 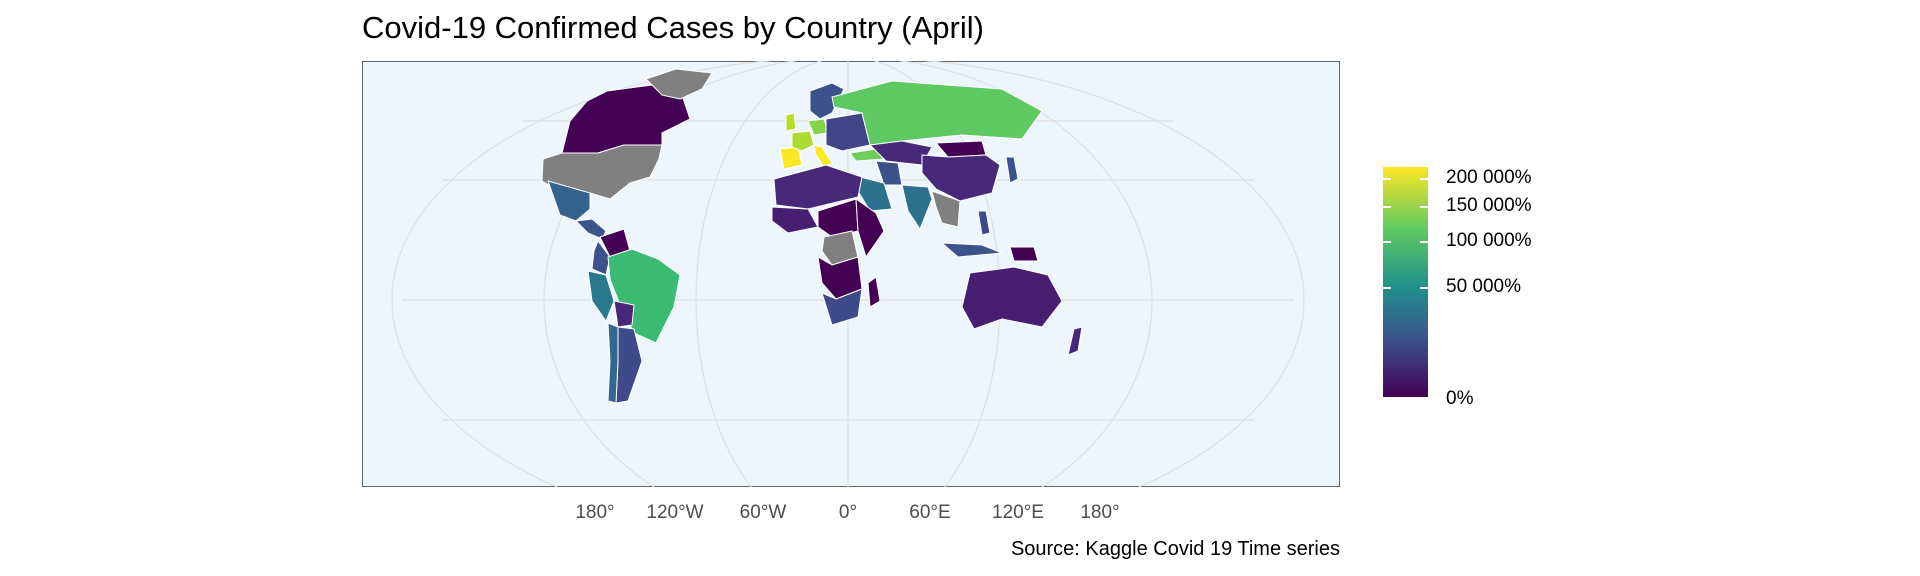 What do you see at coordinates (591, 229) in the screenshot?
I see `region-central-america` at bounding box center [591, 229].